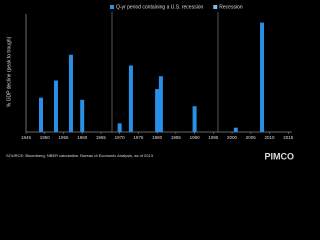 The width and height of the screenshot is (320, 240). What do you see at coordinates (279, 156) in the screenshot?
I see `logo: PIMCO` at bounding box center [279, 156].